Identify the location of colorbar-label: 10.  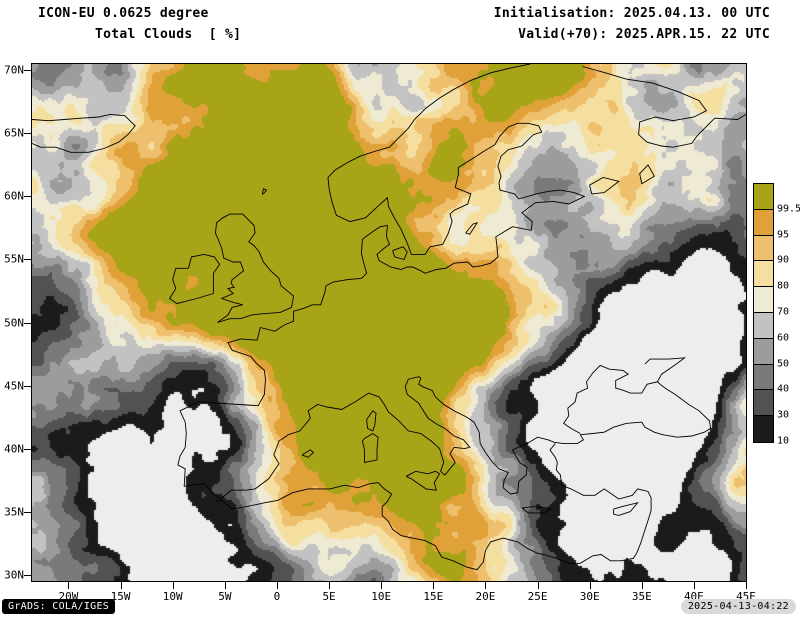
(783, 441).